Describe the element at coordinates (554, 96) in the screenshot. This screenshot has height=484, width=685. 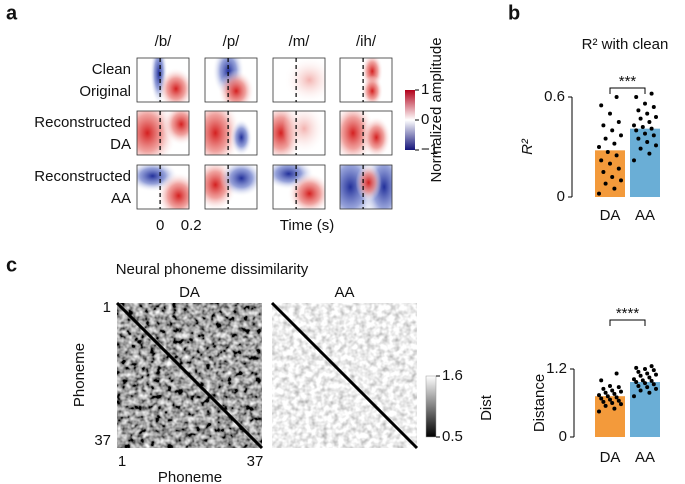
I see `y-tick-label: 0.6` at that location.